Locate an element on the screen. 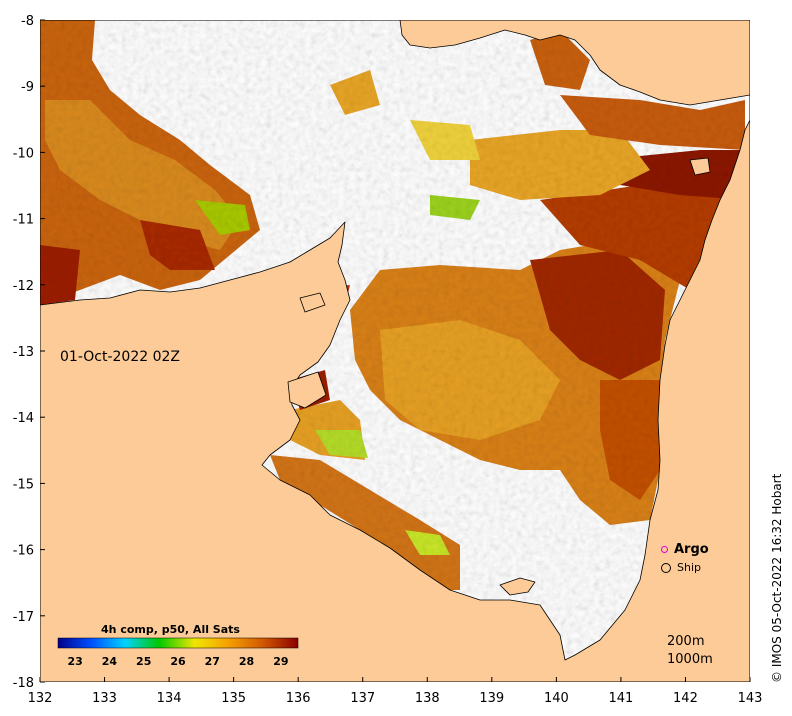 Image resolution: width=792 pixels, height=716 pixels. x-tick-label: 141 is located at coordinates (620, 698).